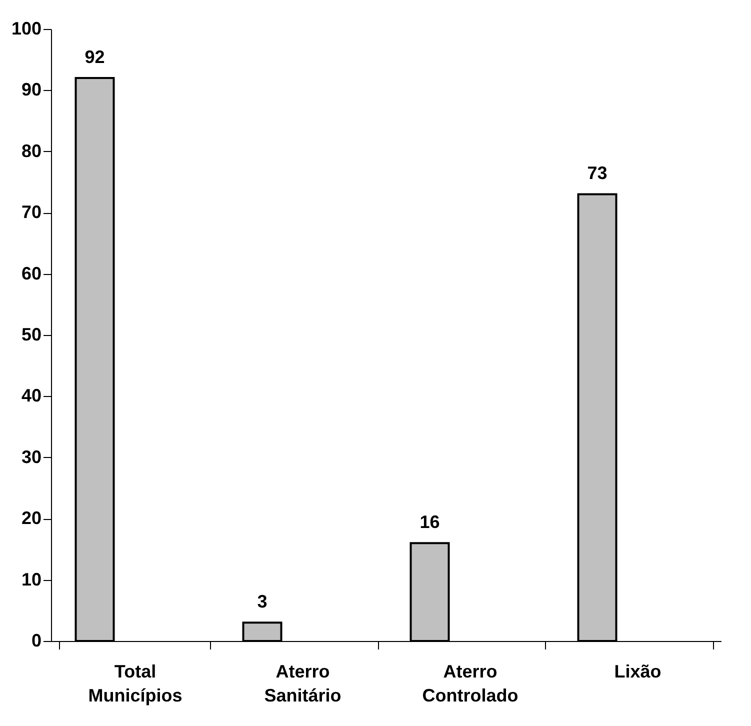 The image size is (751, 726). Describe the element at coordinates (31, 334) in the screenshot. I see `y-tick-label: 50` at that location.